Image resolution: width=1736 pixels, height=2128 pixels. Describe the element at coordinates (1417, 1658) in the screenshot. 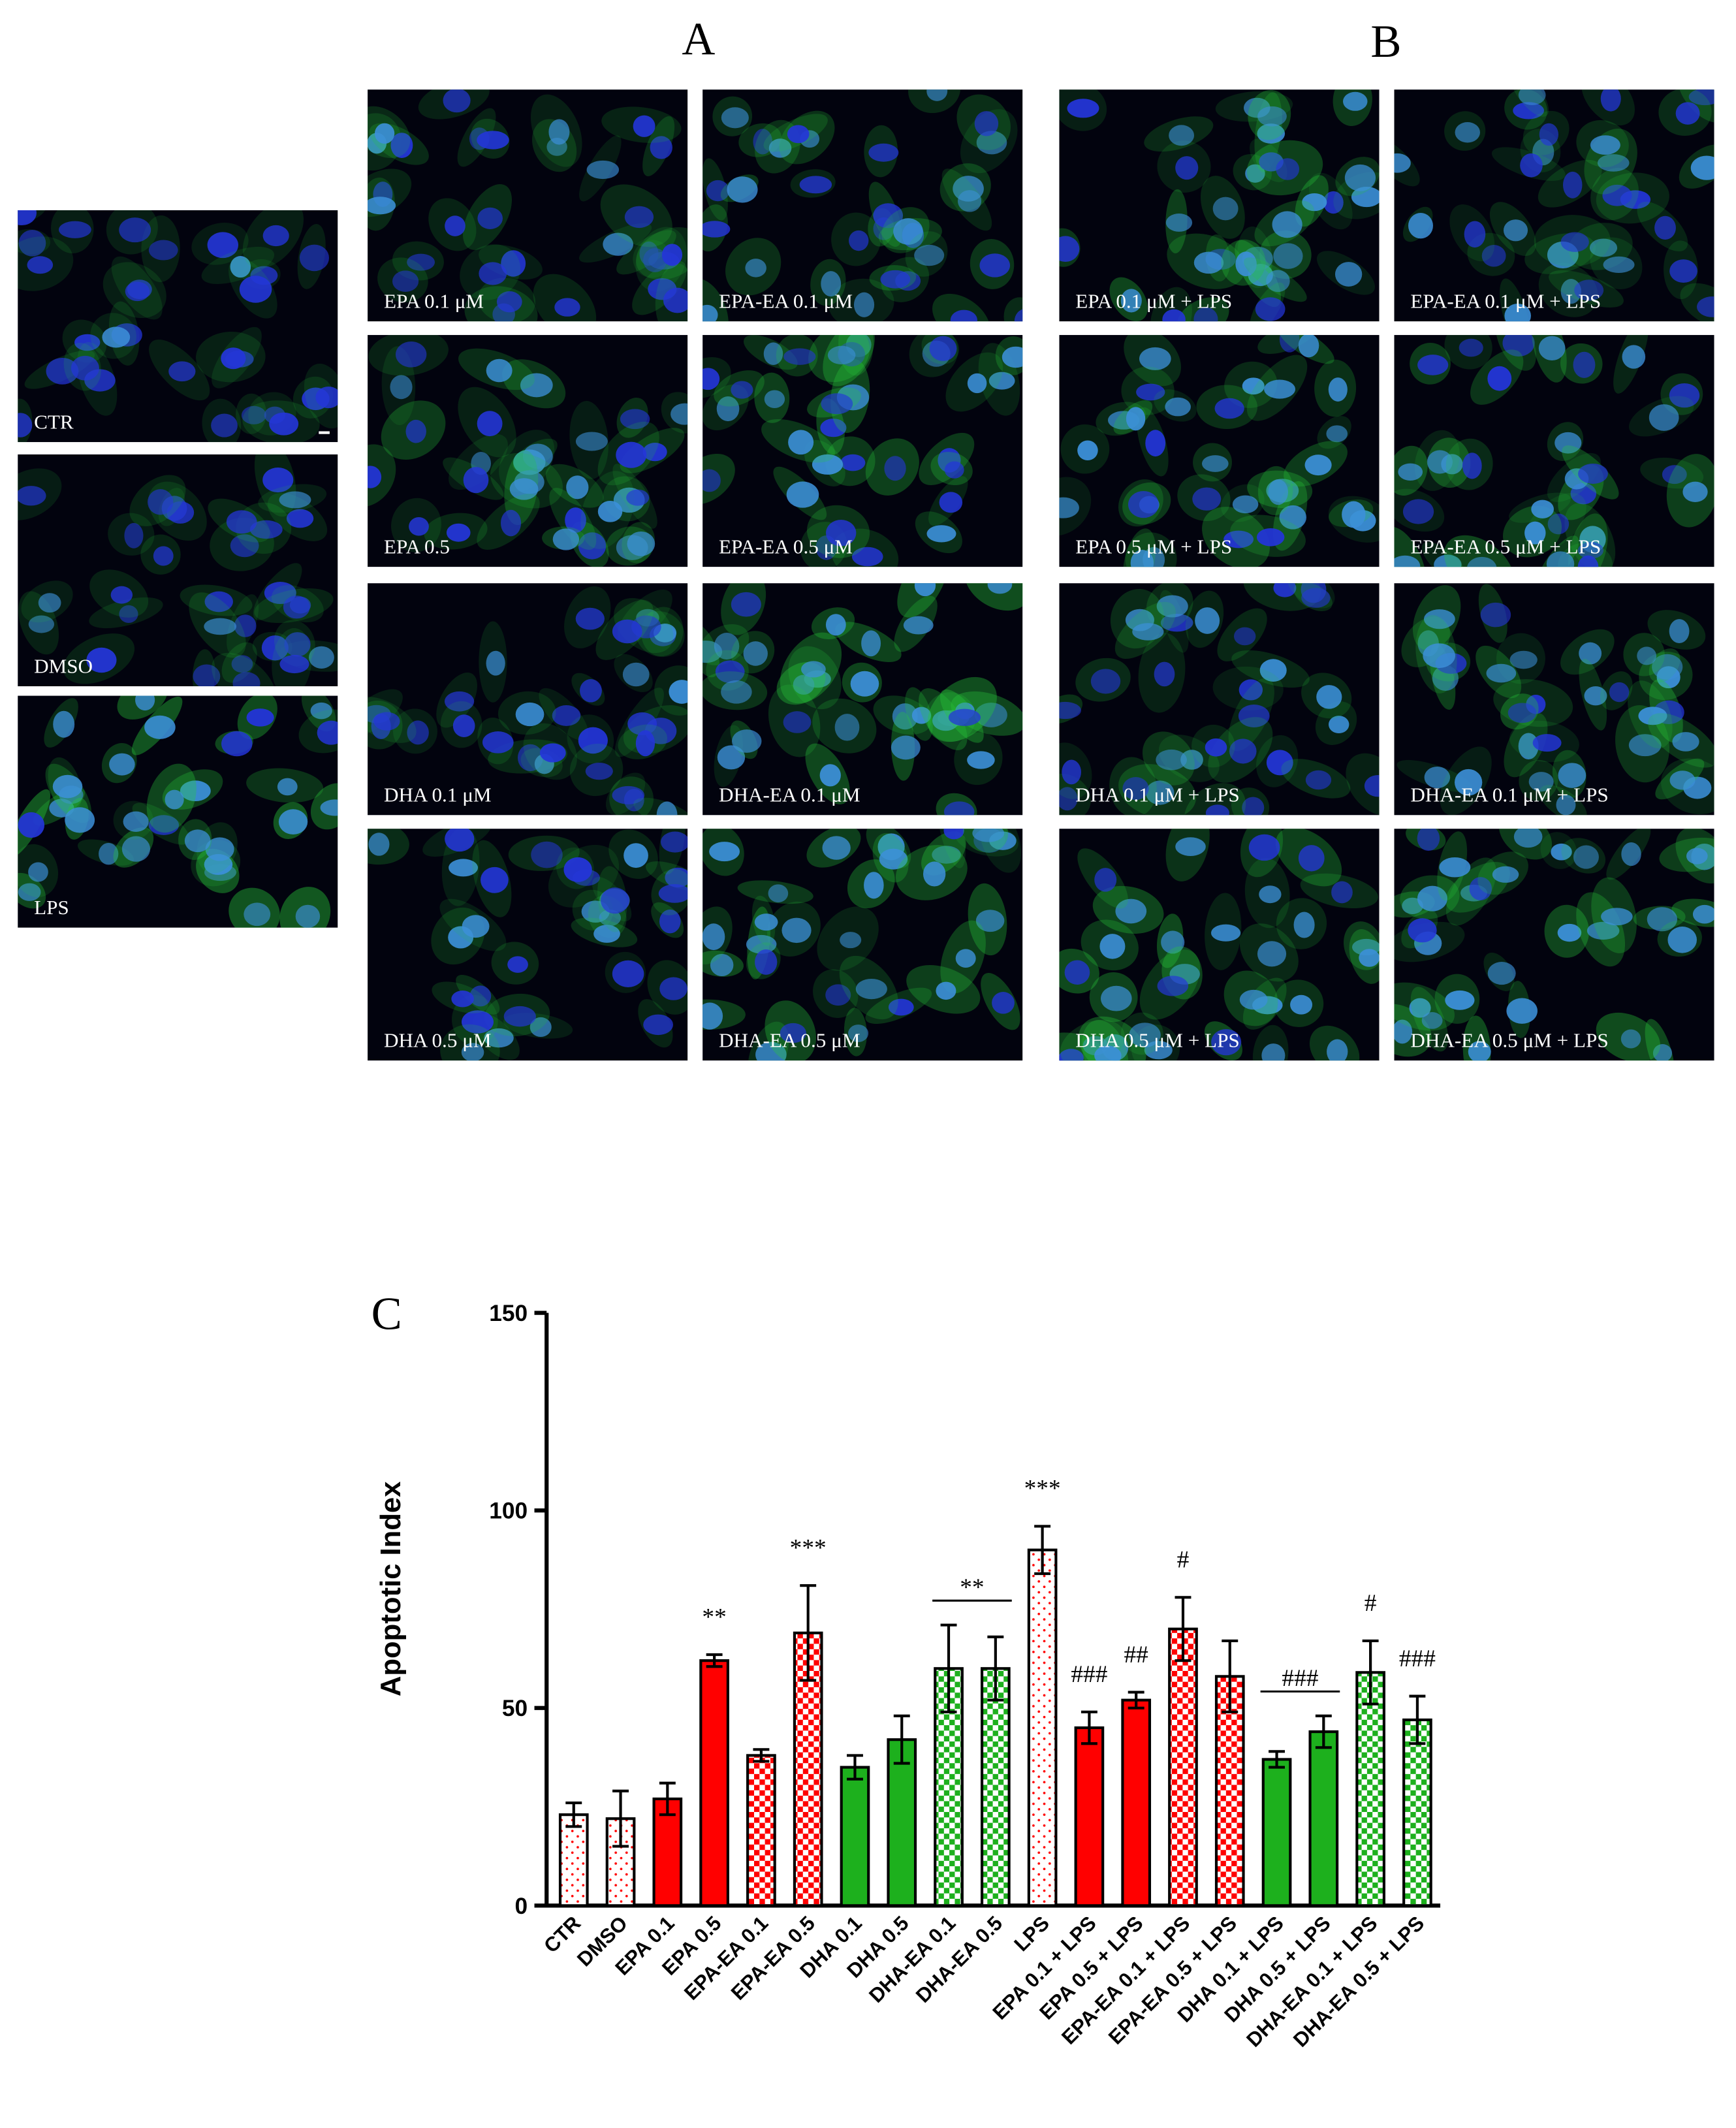

I see `annotation: ###` at that location.